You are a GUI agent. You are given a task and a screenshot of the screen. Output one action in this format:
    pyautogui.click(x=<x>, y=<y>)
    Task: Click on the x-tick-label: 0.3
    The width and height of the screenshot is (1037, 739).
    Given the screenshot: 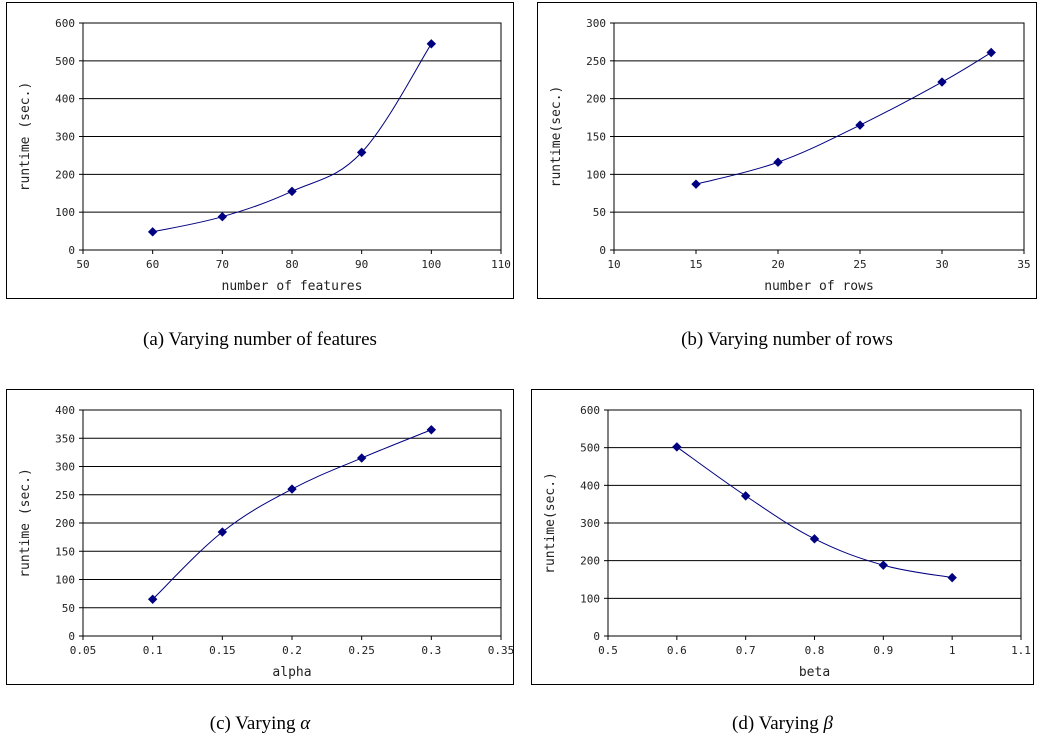 What is the action you would take?
    pyautogui.click(x=431, y=650)
    